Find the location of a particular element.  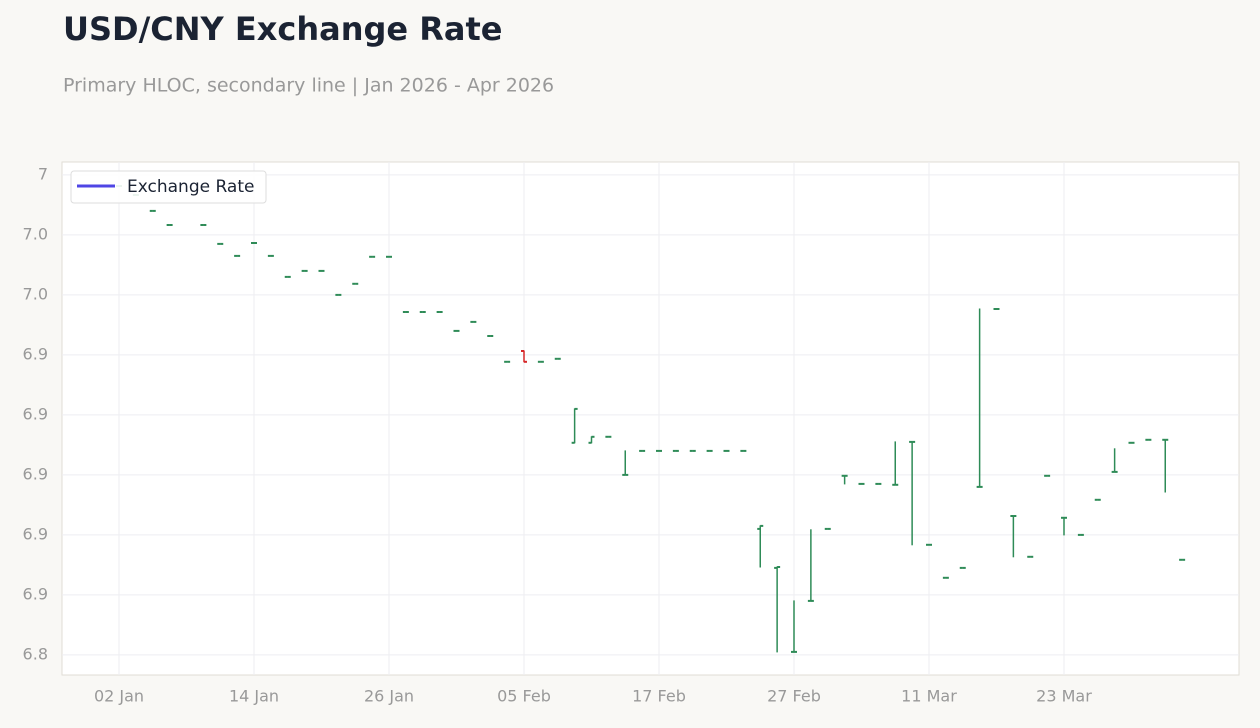

x-tick-label: 11 Mar is located at coordinates (929, 696).